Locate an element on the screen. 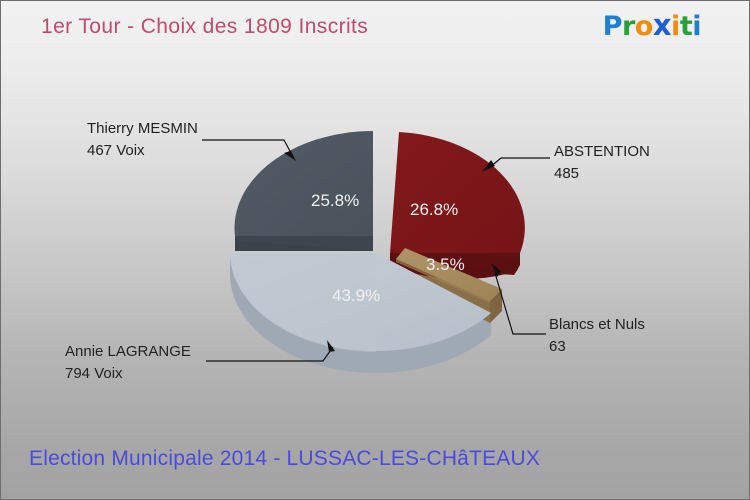 This screenshot has height=500, width=750. logo-letter-o: o is located at coordinates (644, 26).